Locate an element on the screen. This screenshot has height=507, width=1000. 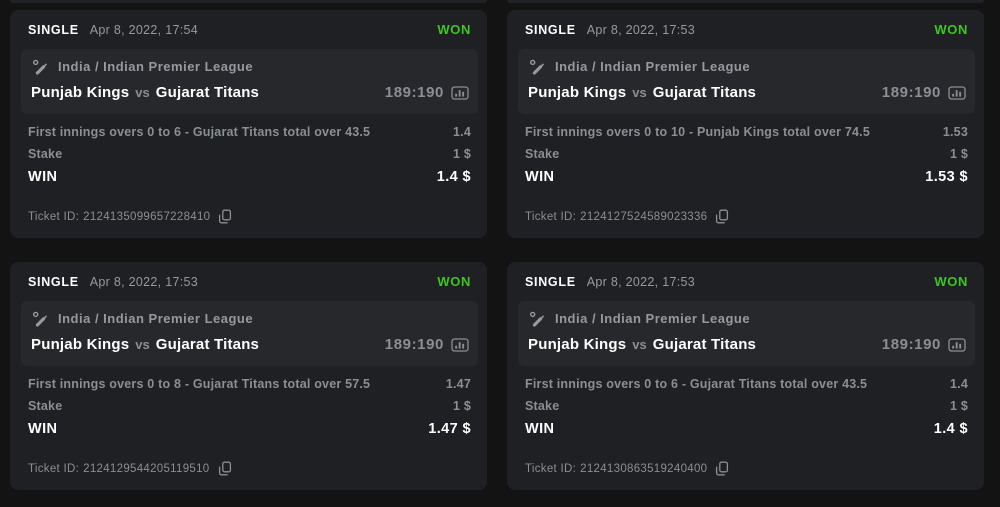
ticket-id-row: Ticket ID: 2124129544205119510 is located at coordinates (249, 468).